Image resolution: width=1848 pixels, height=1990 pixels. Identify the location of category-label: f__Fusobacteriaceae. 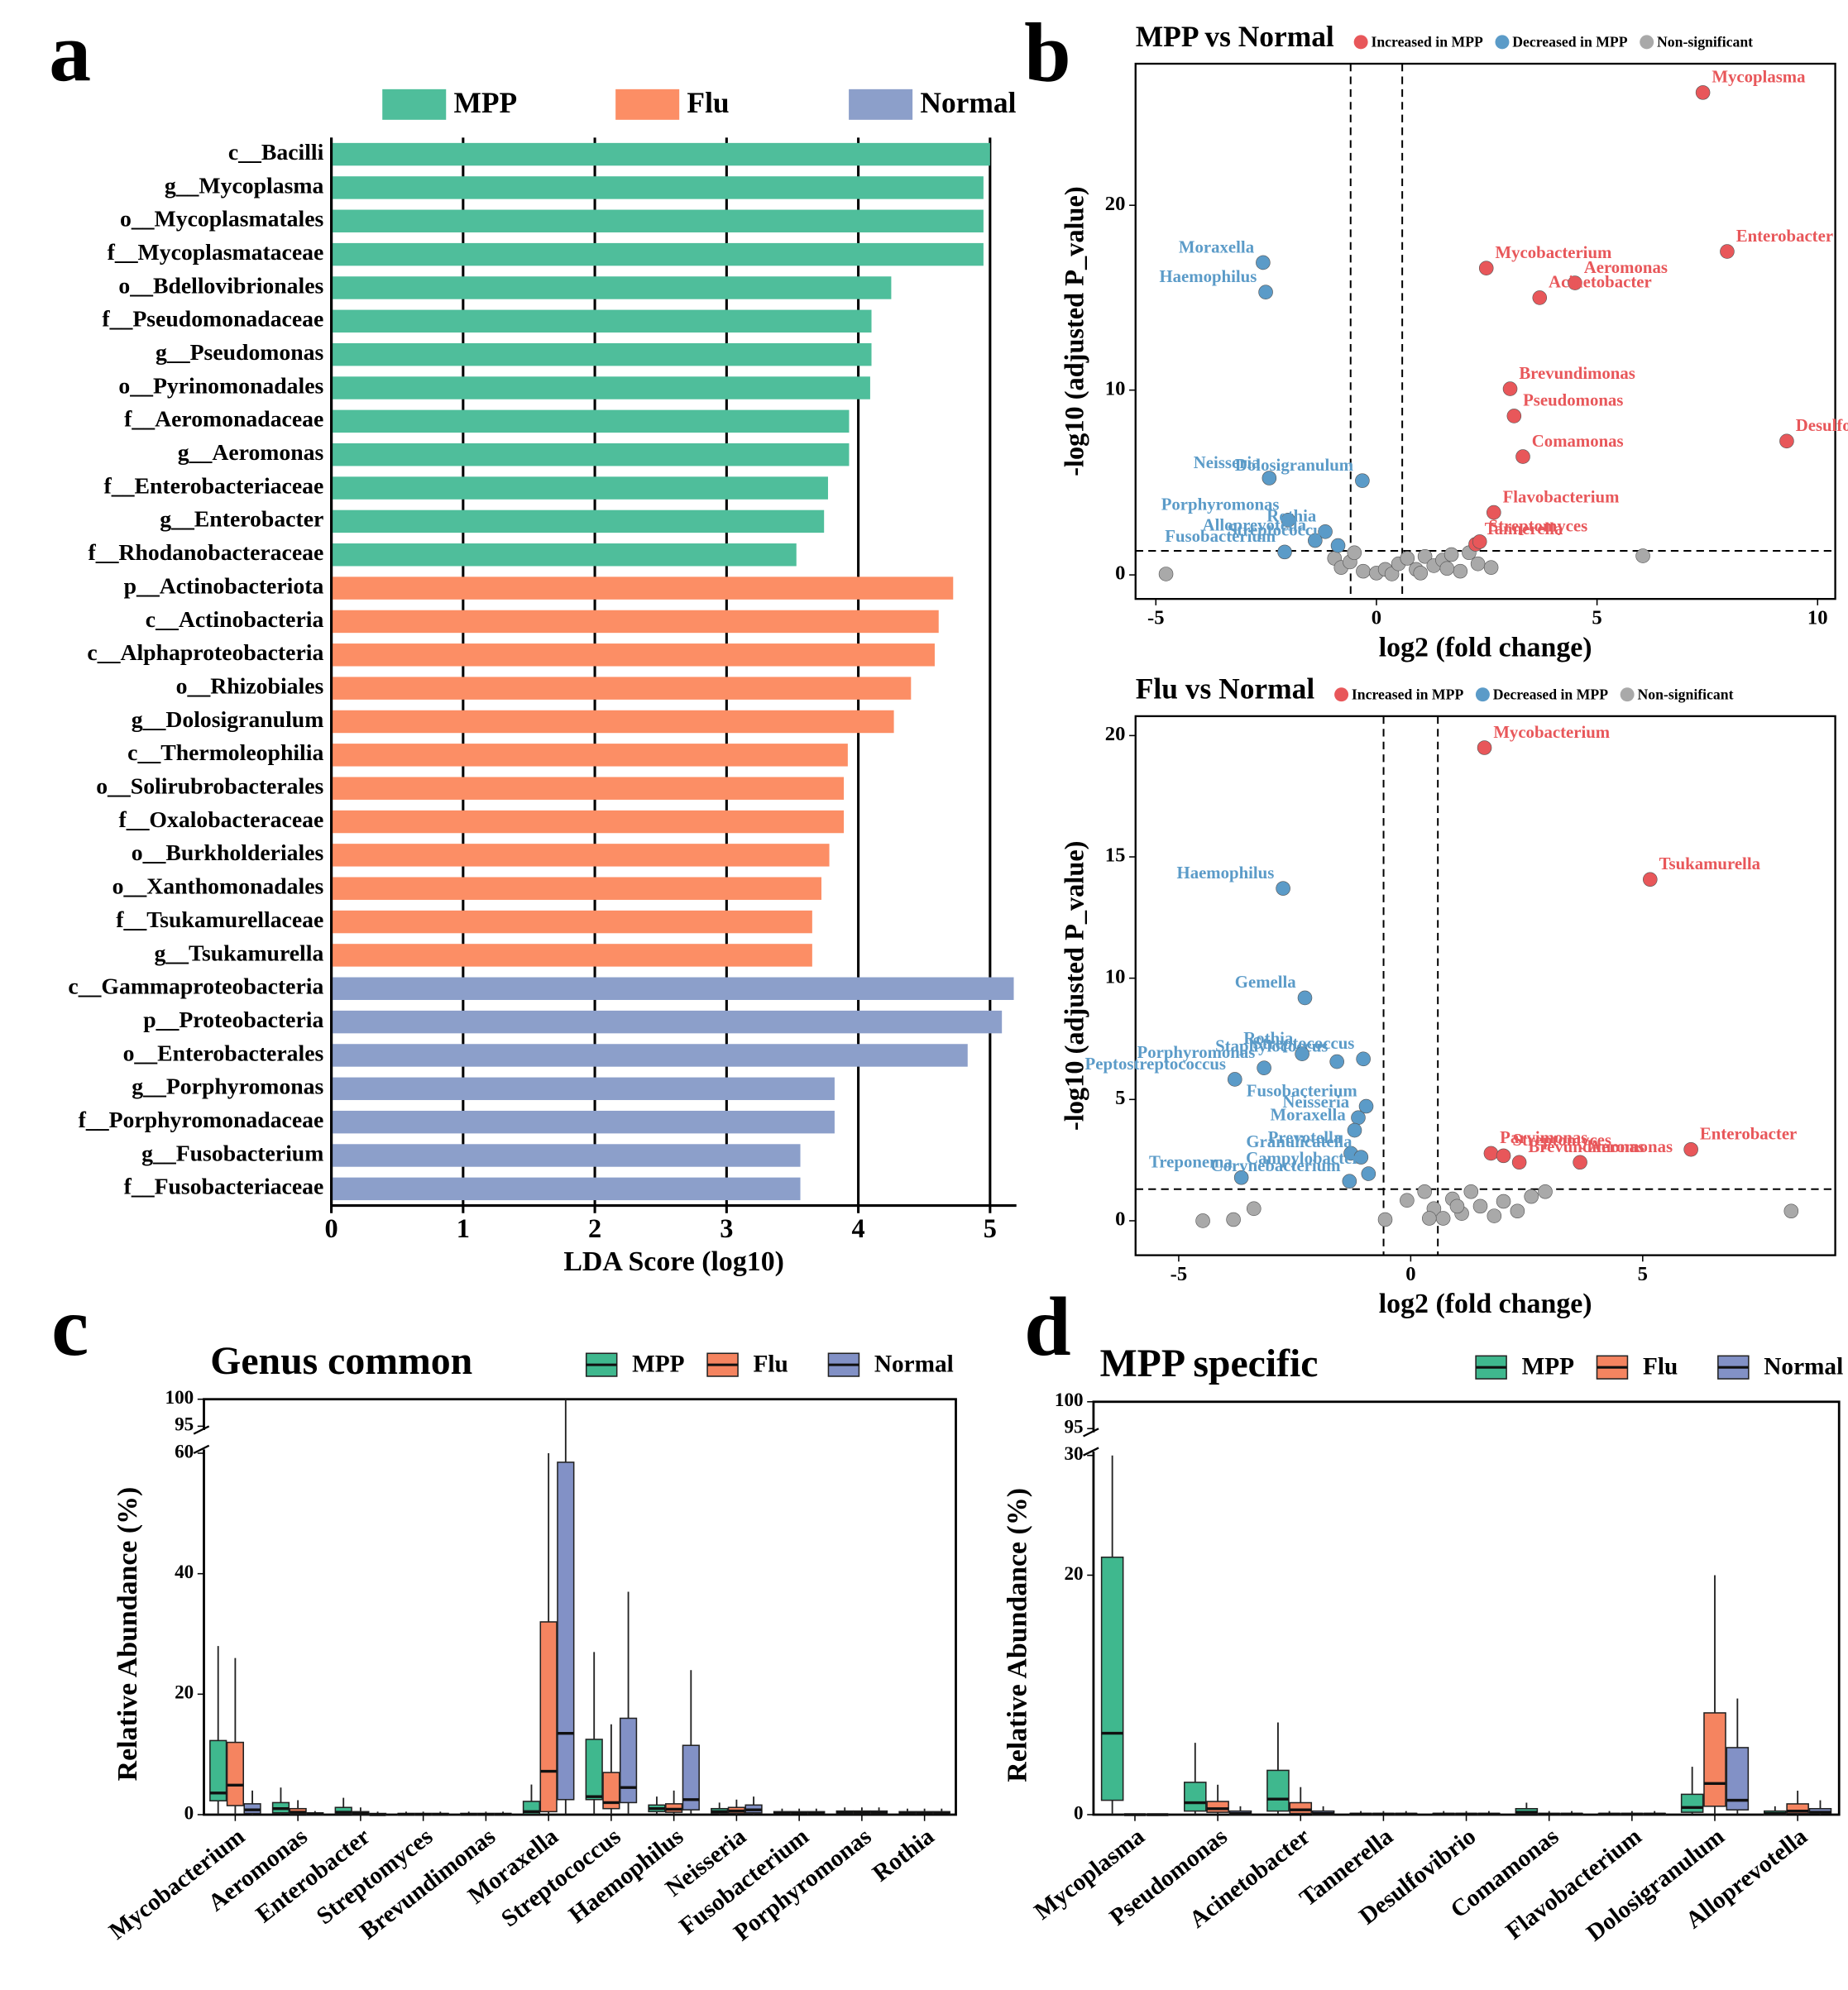
(224, 1186).